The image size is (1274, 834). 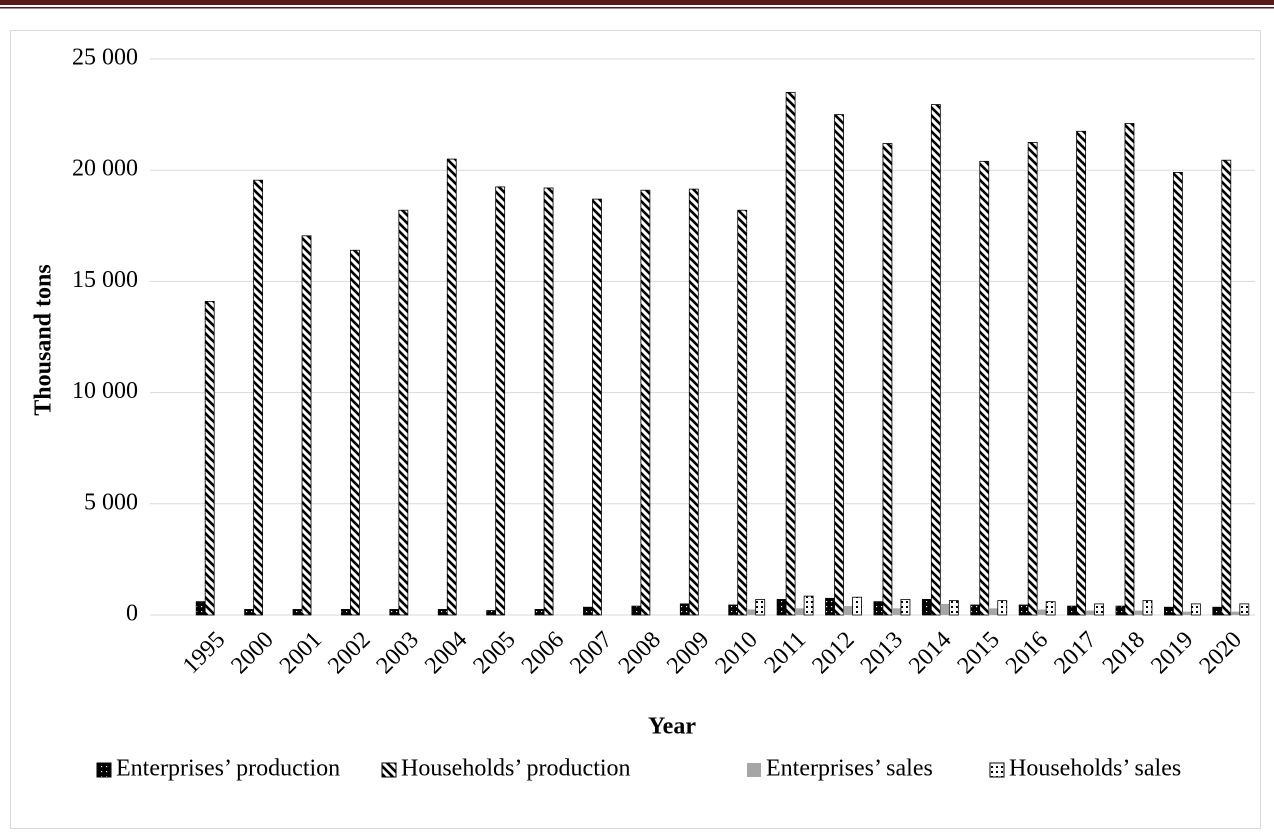 What do you see at coordinates (398, 653) in the screenshot?
I see `x-tick-label: 2003` at bounding box center [398, 653].